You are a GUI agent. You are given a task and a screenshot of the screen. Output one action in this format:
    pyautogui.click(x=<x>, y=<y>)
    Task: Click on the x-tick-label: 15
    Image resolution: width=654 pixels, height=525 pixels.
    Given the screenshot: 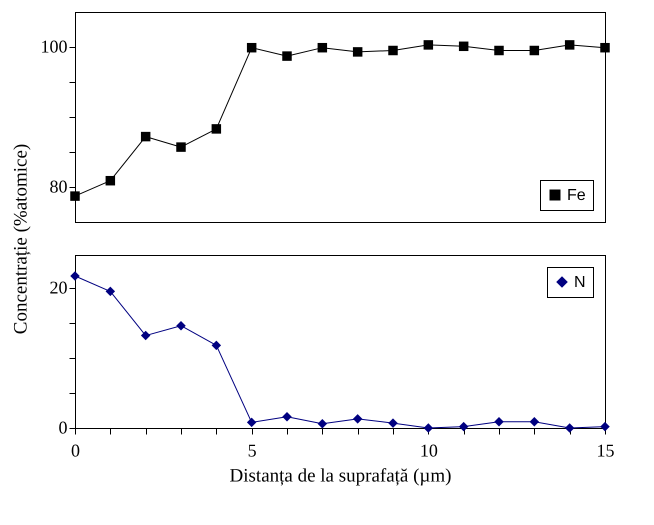 What is the action you would take?
    pyautogui.click(x=605, y=450)
    